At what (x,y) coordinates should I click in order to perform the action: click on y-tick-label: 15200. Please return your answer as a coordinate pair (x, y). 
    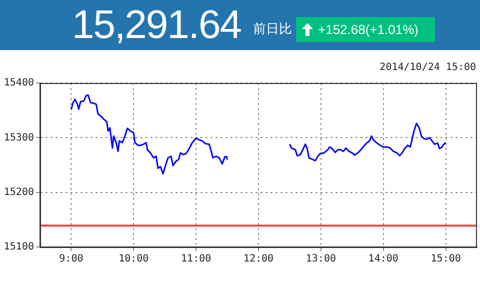
    Looking at the image, I should click on (19, 192).